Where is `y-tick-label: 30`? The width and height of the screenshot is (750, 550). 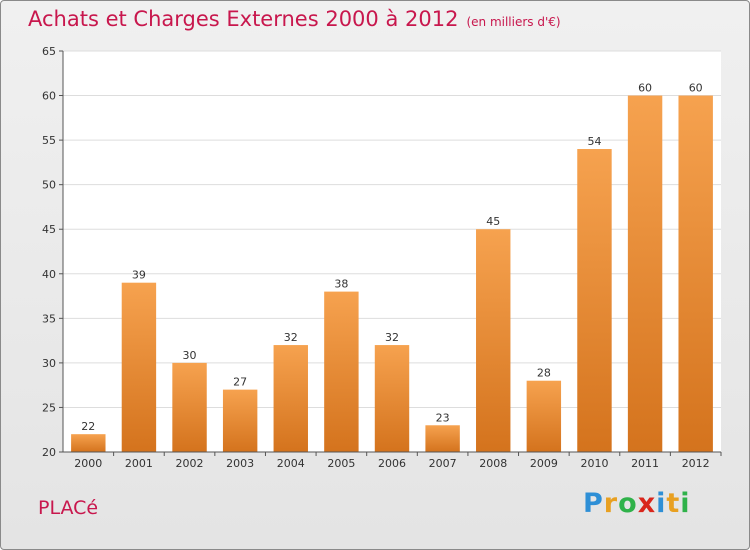 y-tick-label: 30 is located at coordinates (49, 363).